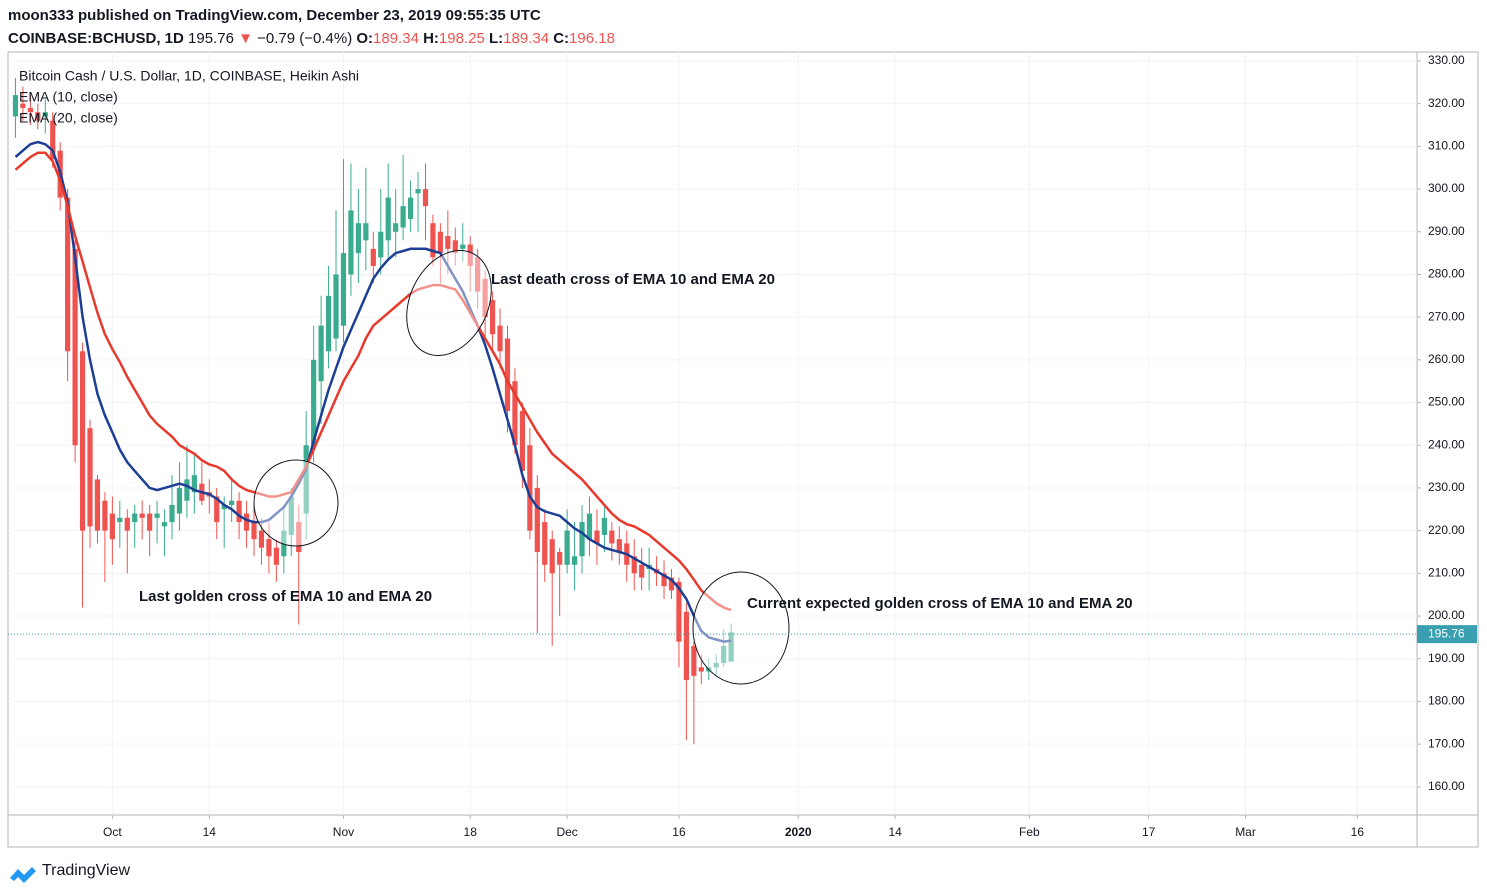  Describe the element at coordinates (1446, 743) in the screenshot. I see `y-tick-label: 170.00` at that location.